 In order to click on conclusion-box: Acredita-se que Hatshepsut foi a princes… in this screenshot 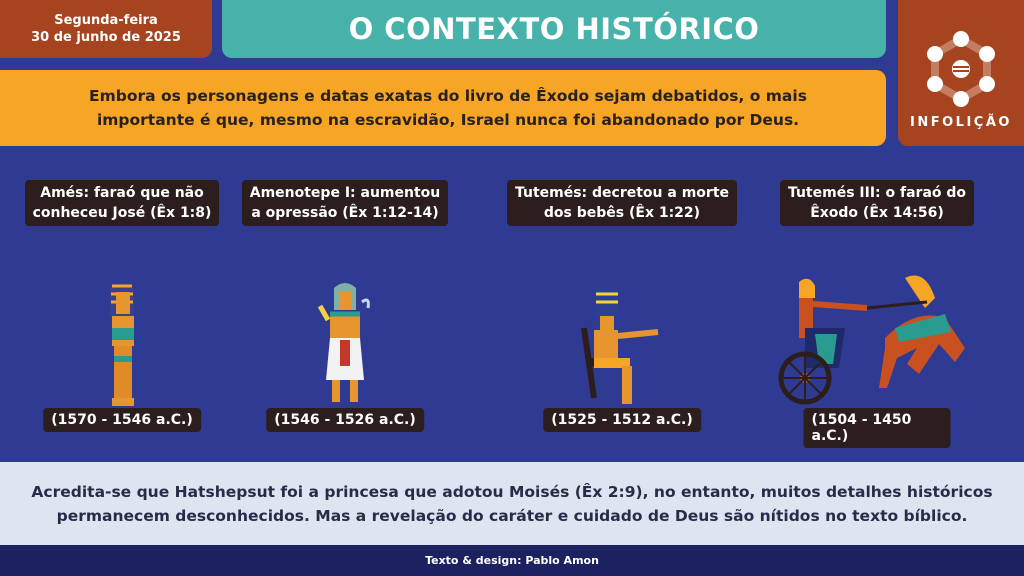, I will do `click(512, 503)`.